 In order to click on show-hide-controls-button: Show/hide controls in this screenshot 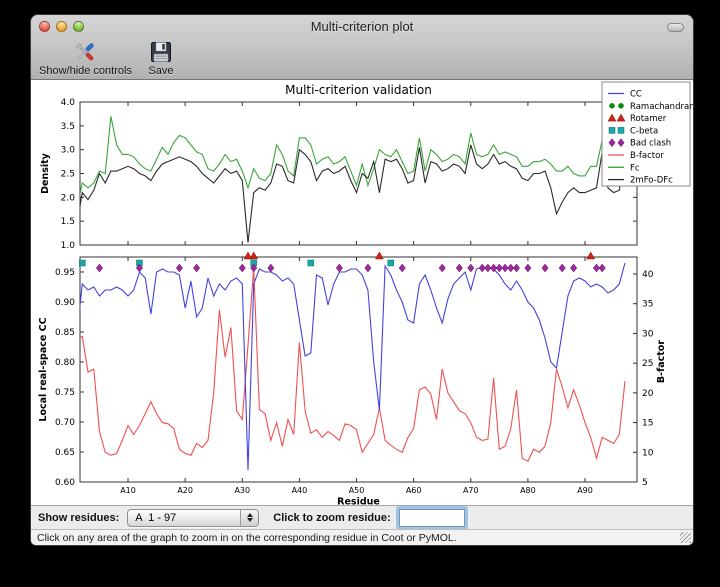, I will do `click(85, 57)`.